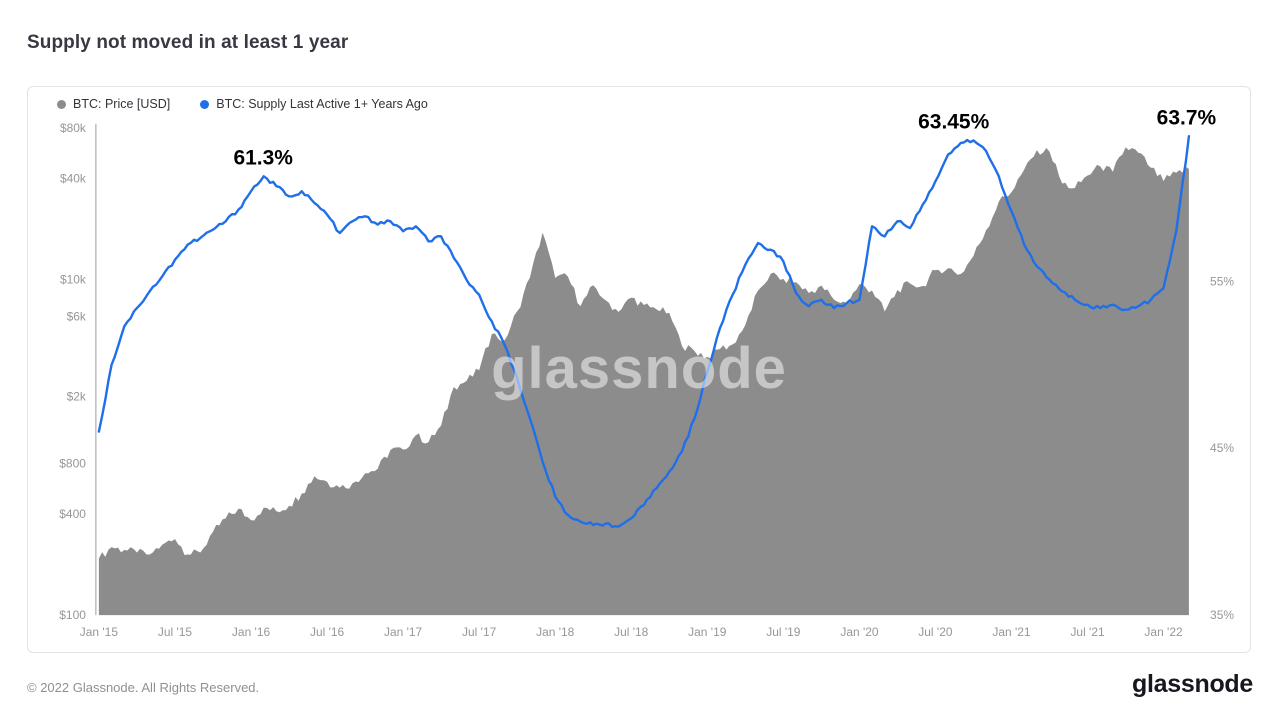 The width and height of the screenshot is (1280, 720). What do you see at coordinates (175, 632) in the screenshot?
I see `x-tick-label: Jul '15` at bounding box center [175, 632].